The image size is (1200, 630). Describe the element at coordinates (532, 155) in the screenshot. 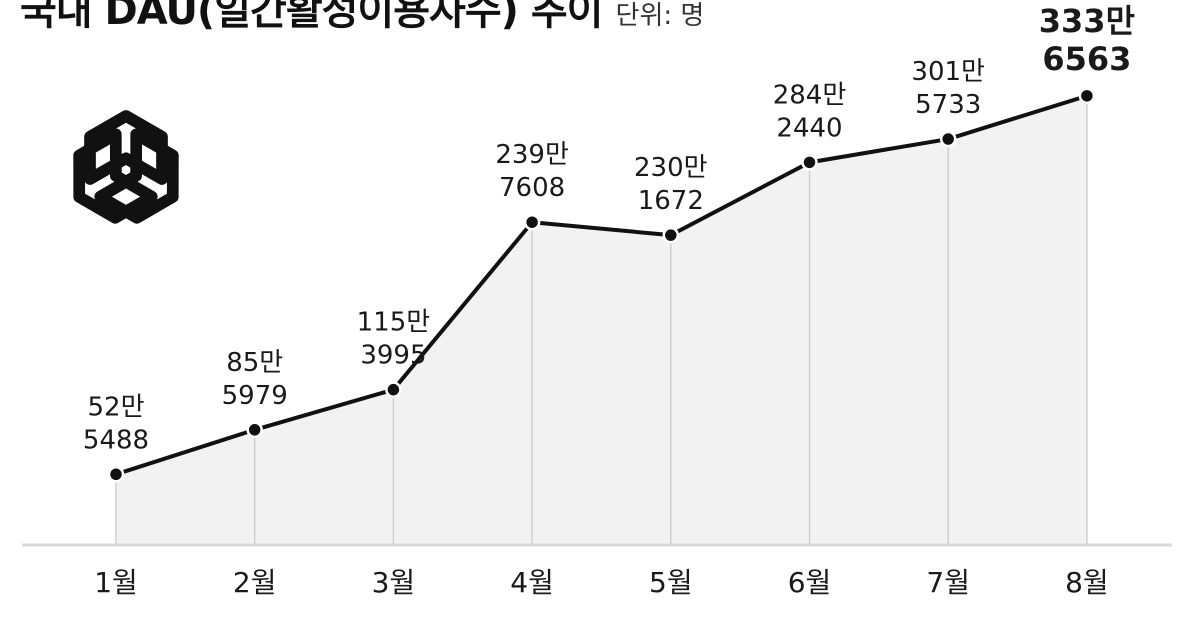

I see `data-label: 239만` at that location.